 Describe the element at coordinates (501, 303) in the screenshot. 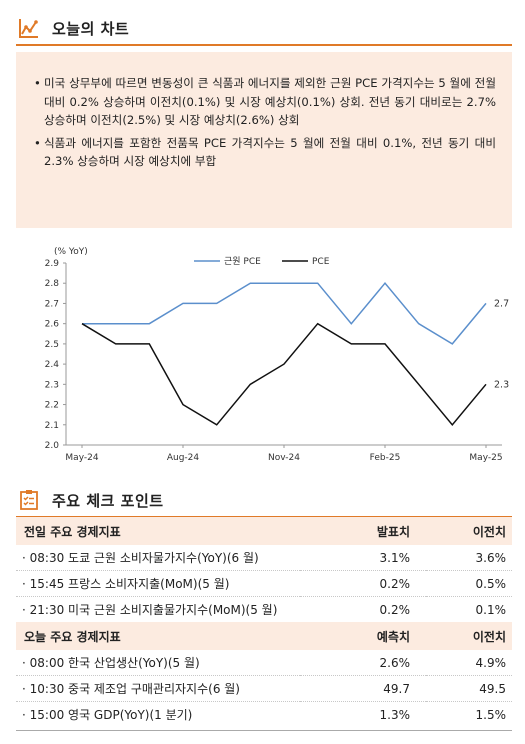

I see `end-value-label: 2.7` at that location.